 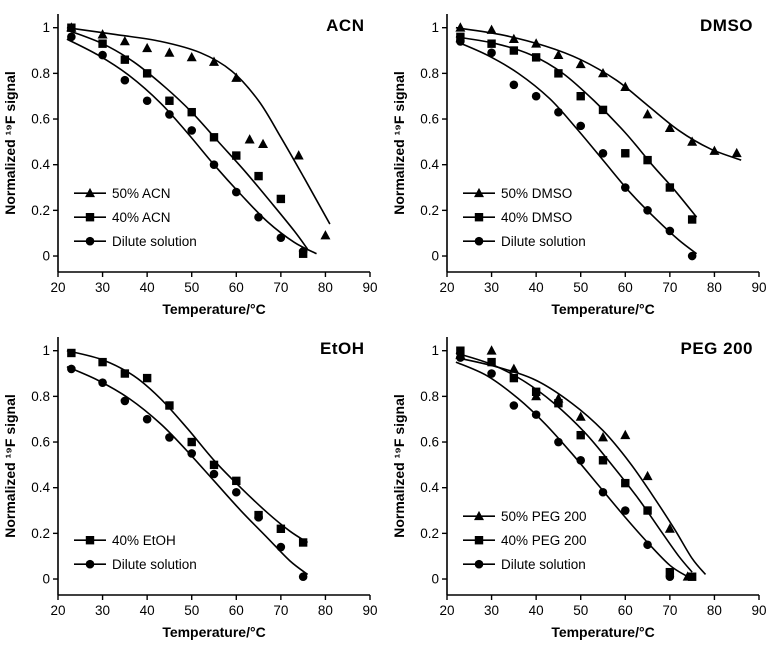 I want to click on x-tick-label: 70, so click(x=280, y=287).